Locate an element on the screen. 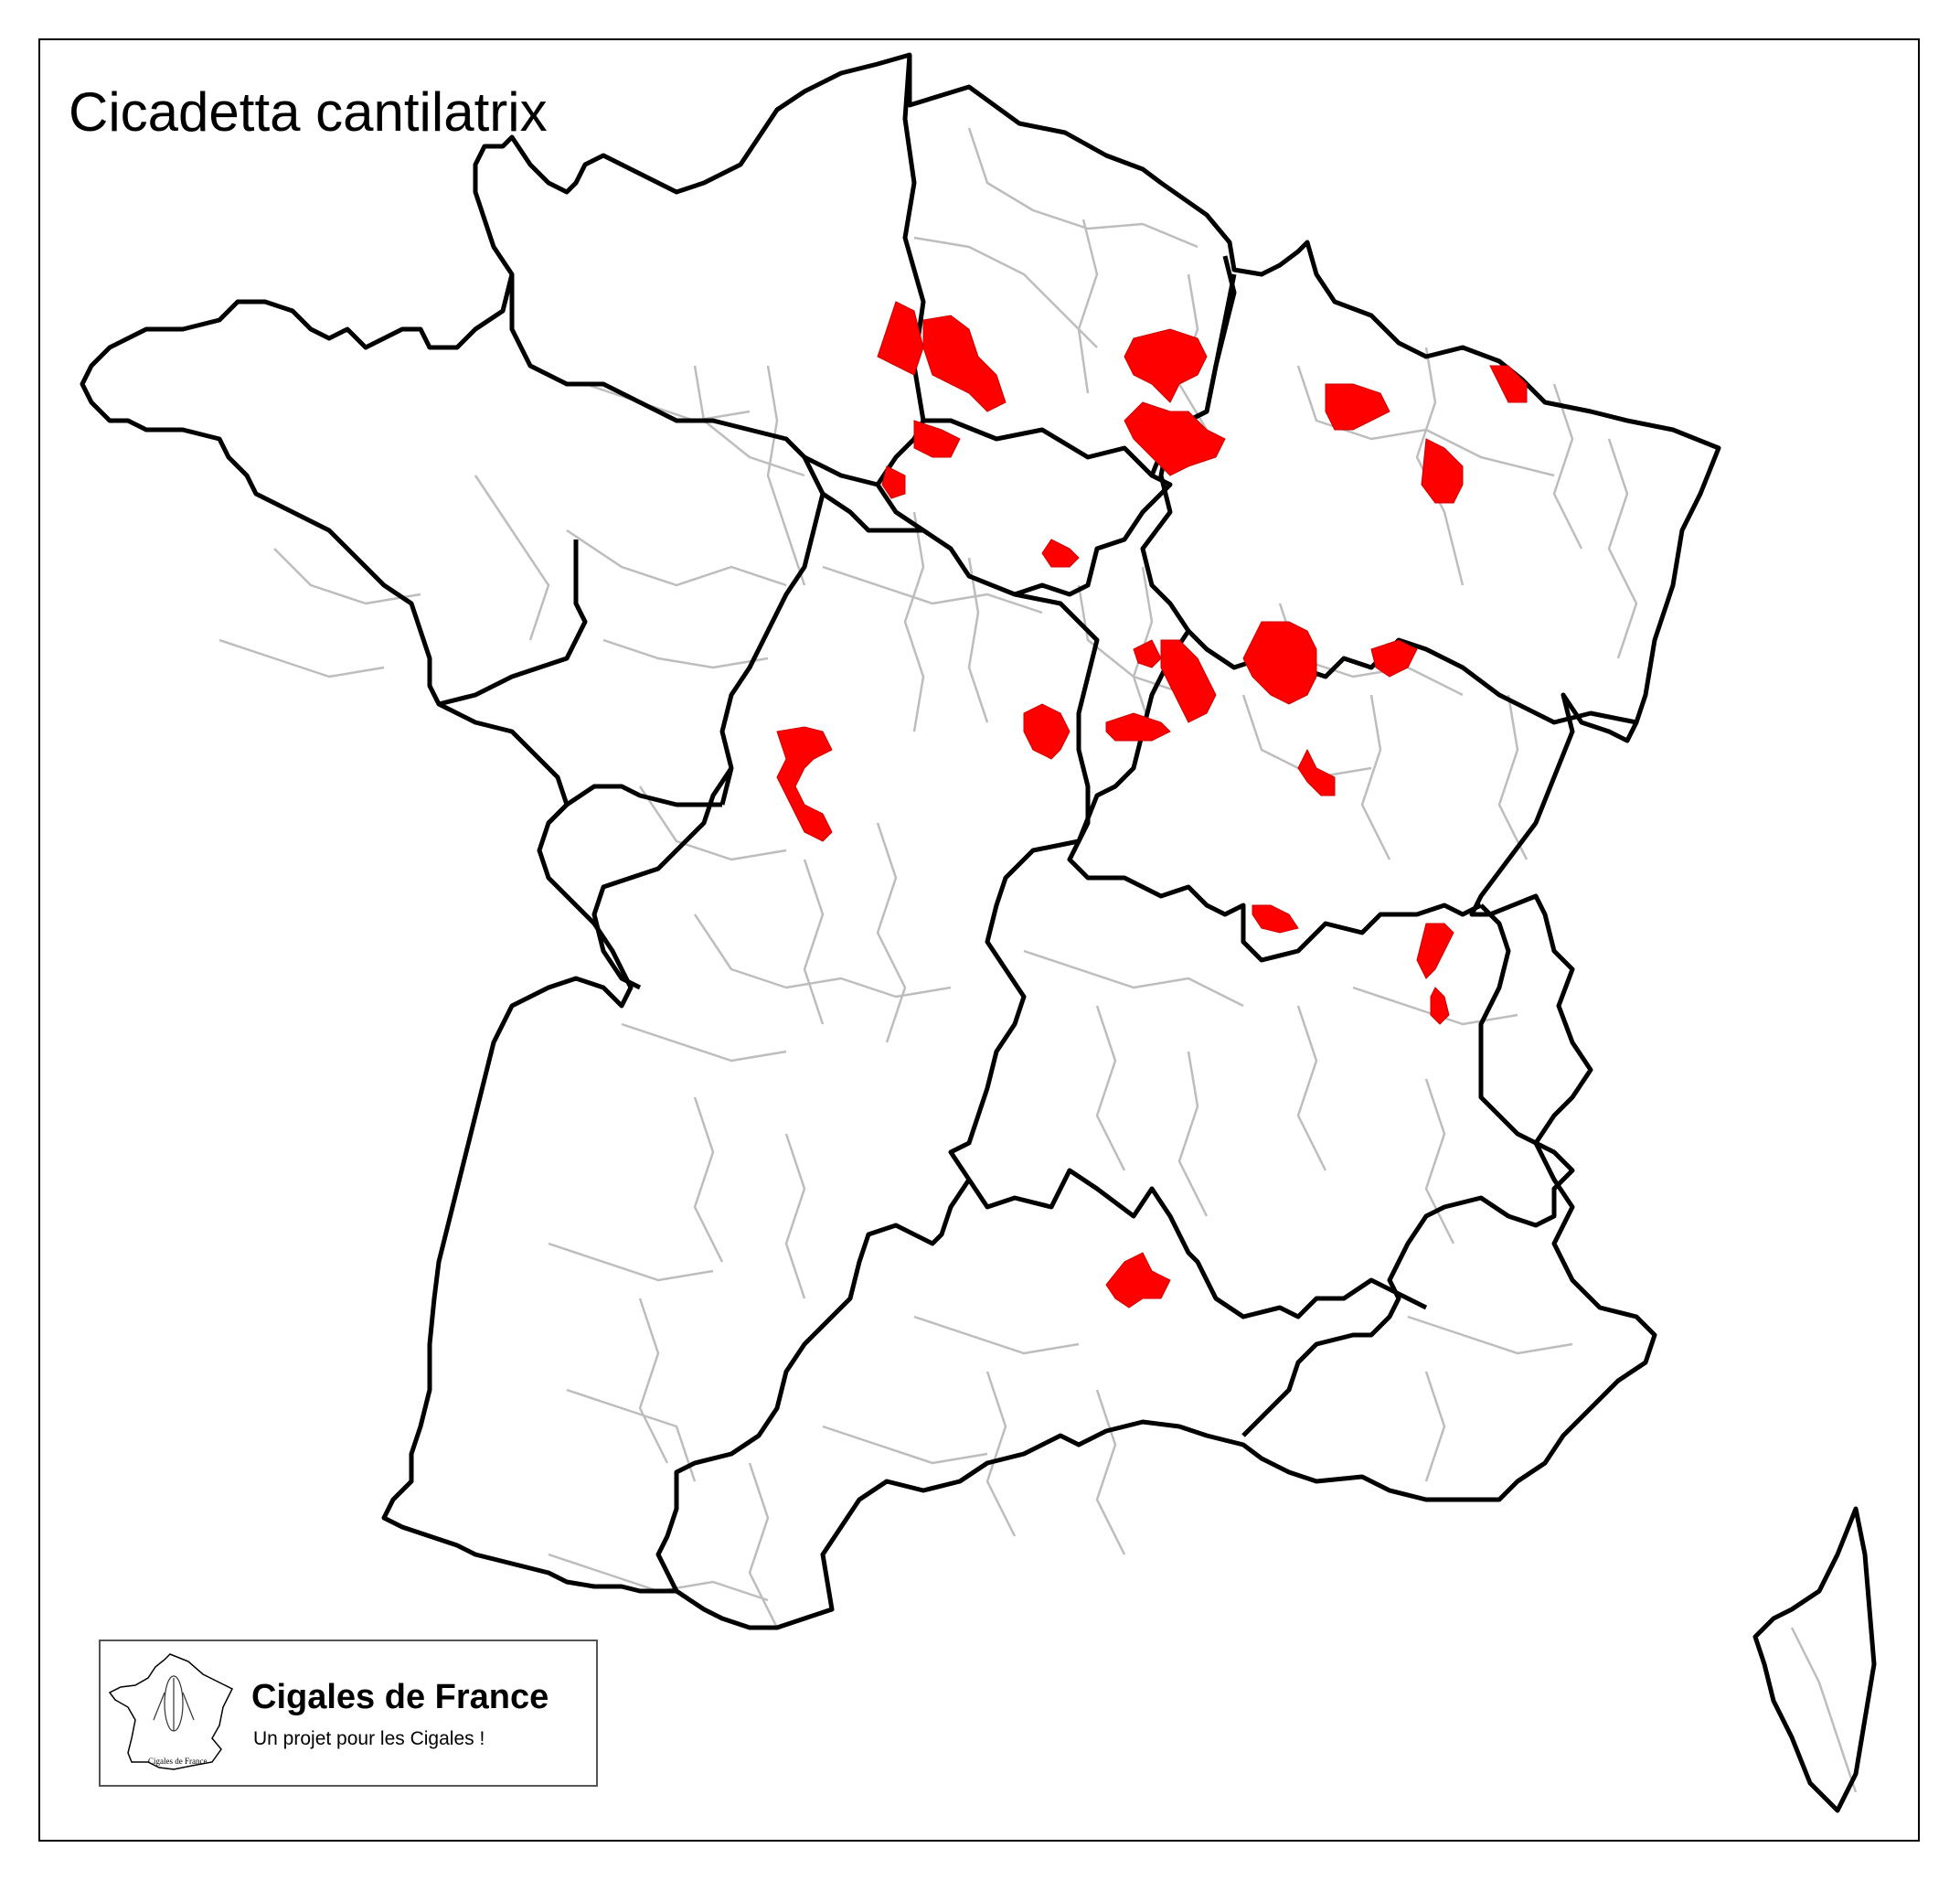 The height and width of the screenshot is (1880, 1960). mini-france-outline is located at coordinates (171, 1711).